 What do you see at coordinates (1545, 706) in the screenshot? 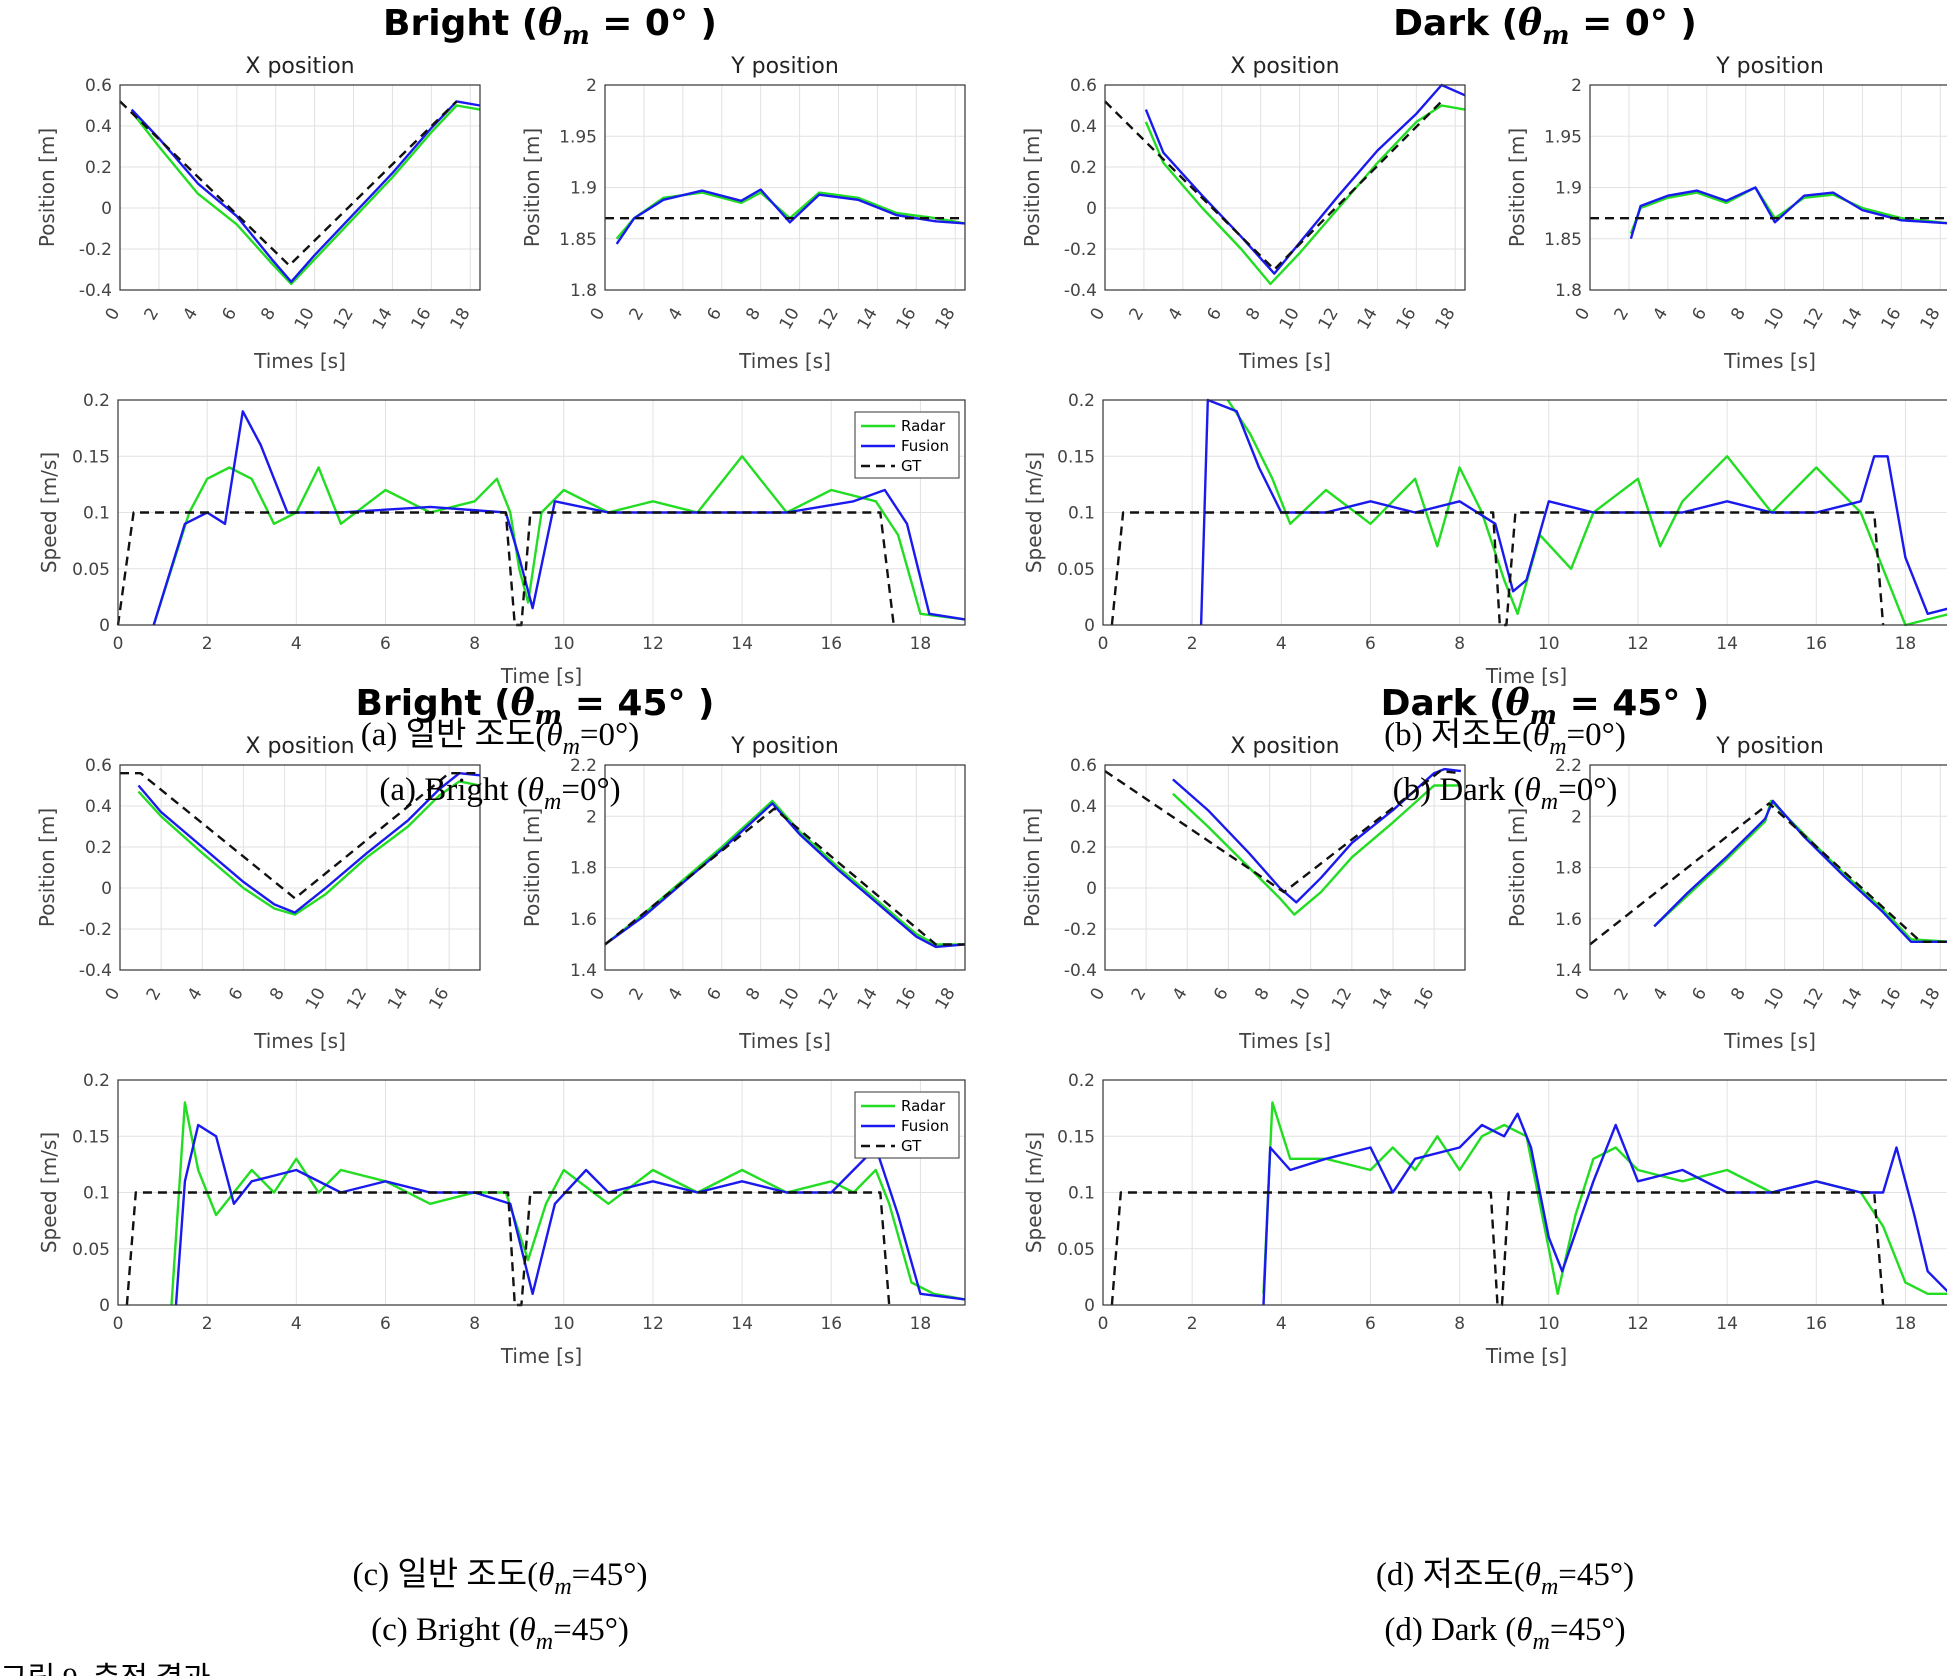
I see `panel-title-d: Dark (θm = 45° )` at bounding box center [1545, 706].